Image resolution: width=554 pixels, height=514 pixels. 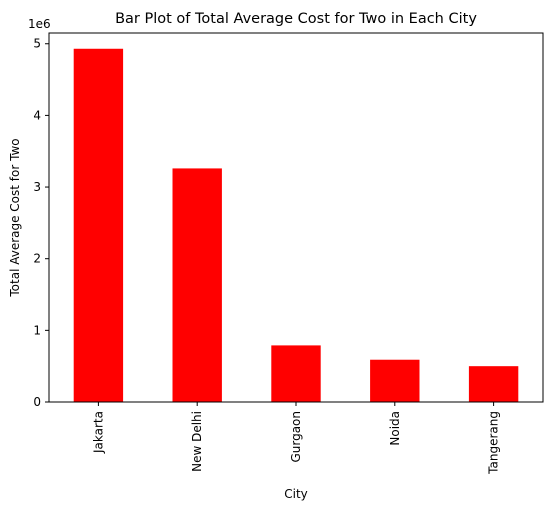 I want to click on x-ticks-group: Jakarta New Delhi Gurgaon Noida Tangerang, so click(x=296, y=438).